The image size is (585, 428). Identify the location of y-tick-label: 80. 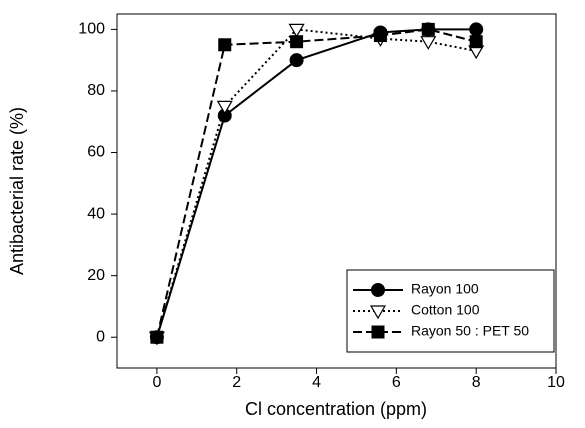
(96, 90).